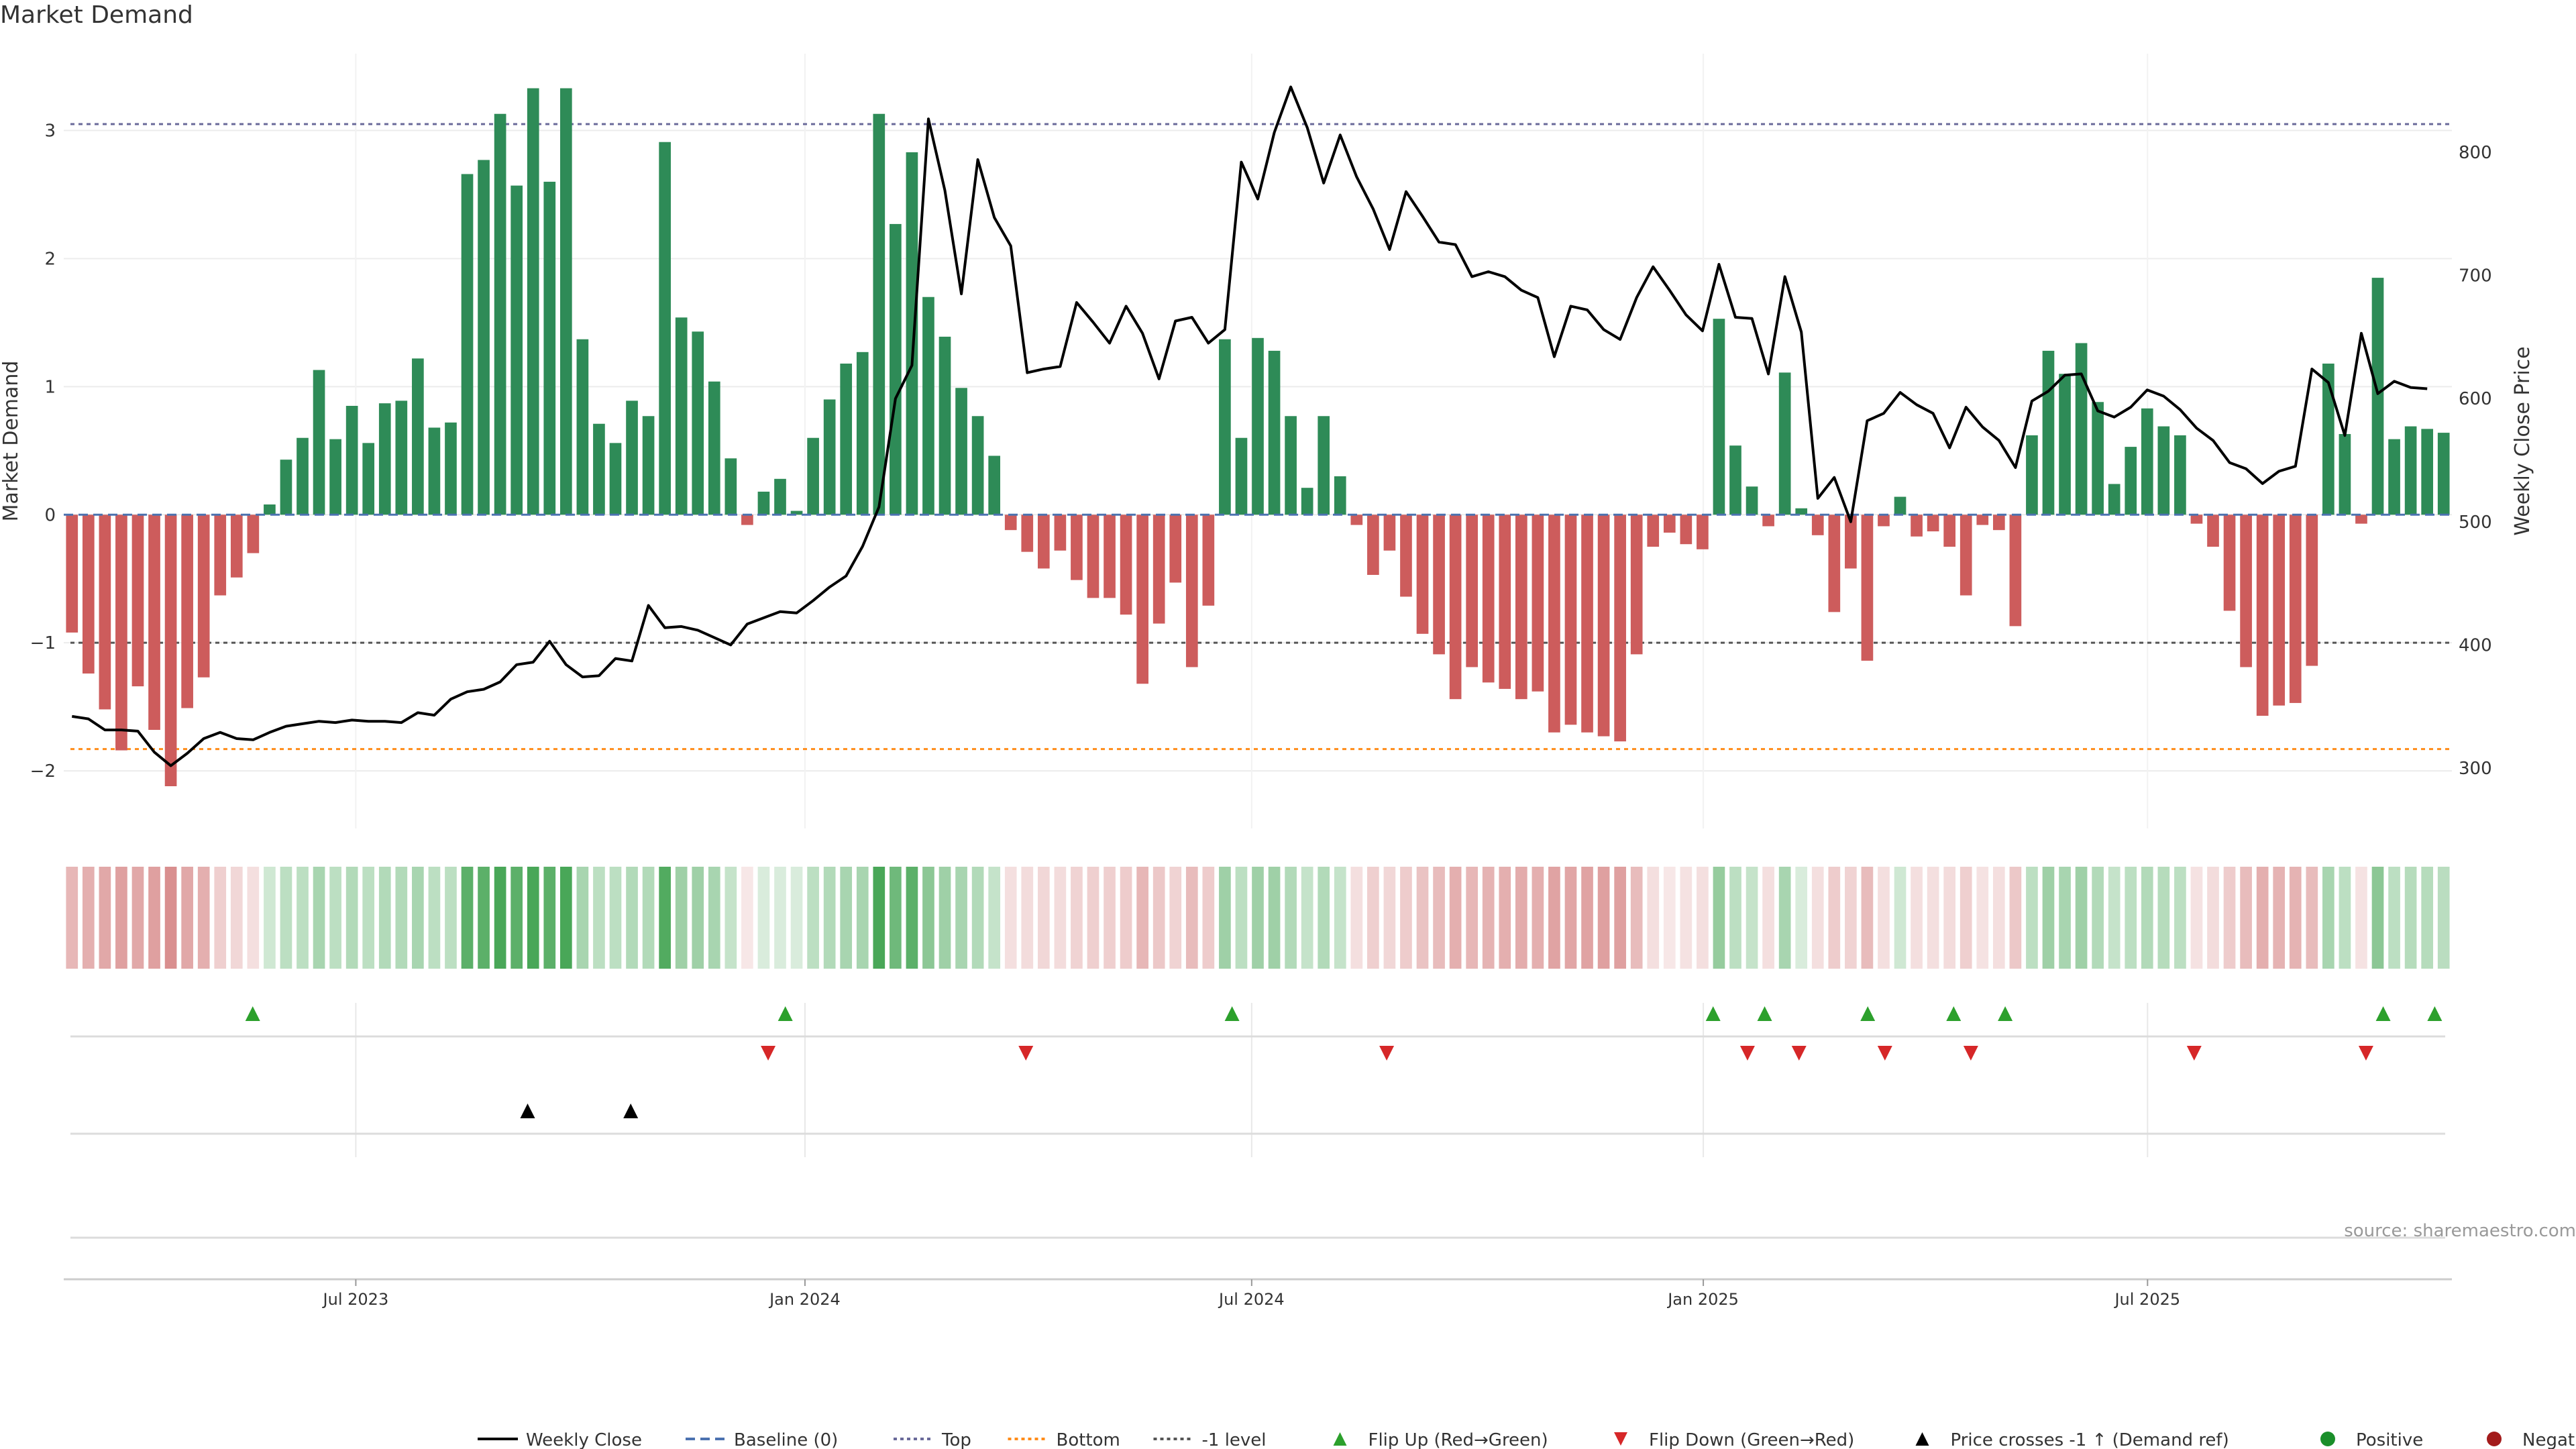 The image size is (2576, 1449). I want to click on y2-tick-label: 300, so click(2475, 769).